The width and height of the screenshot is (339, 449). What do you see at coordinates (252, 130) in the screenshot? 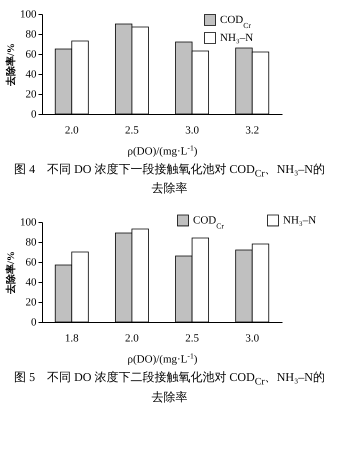
I see `x-tick-label: 3.2` at bounding box center [252, 130].